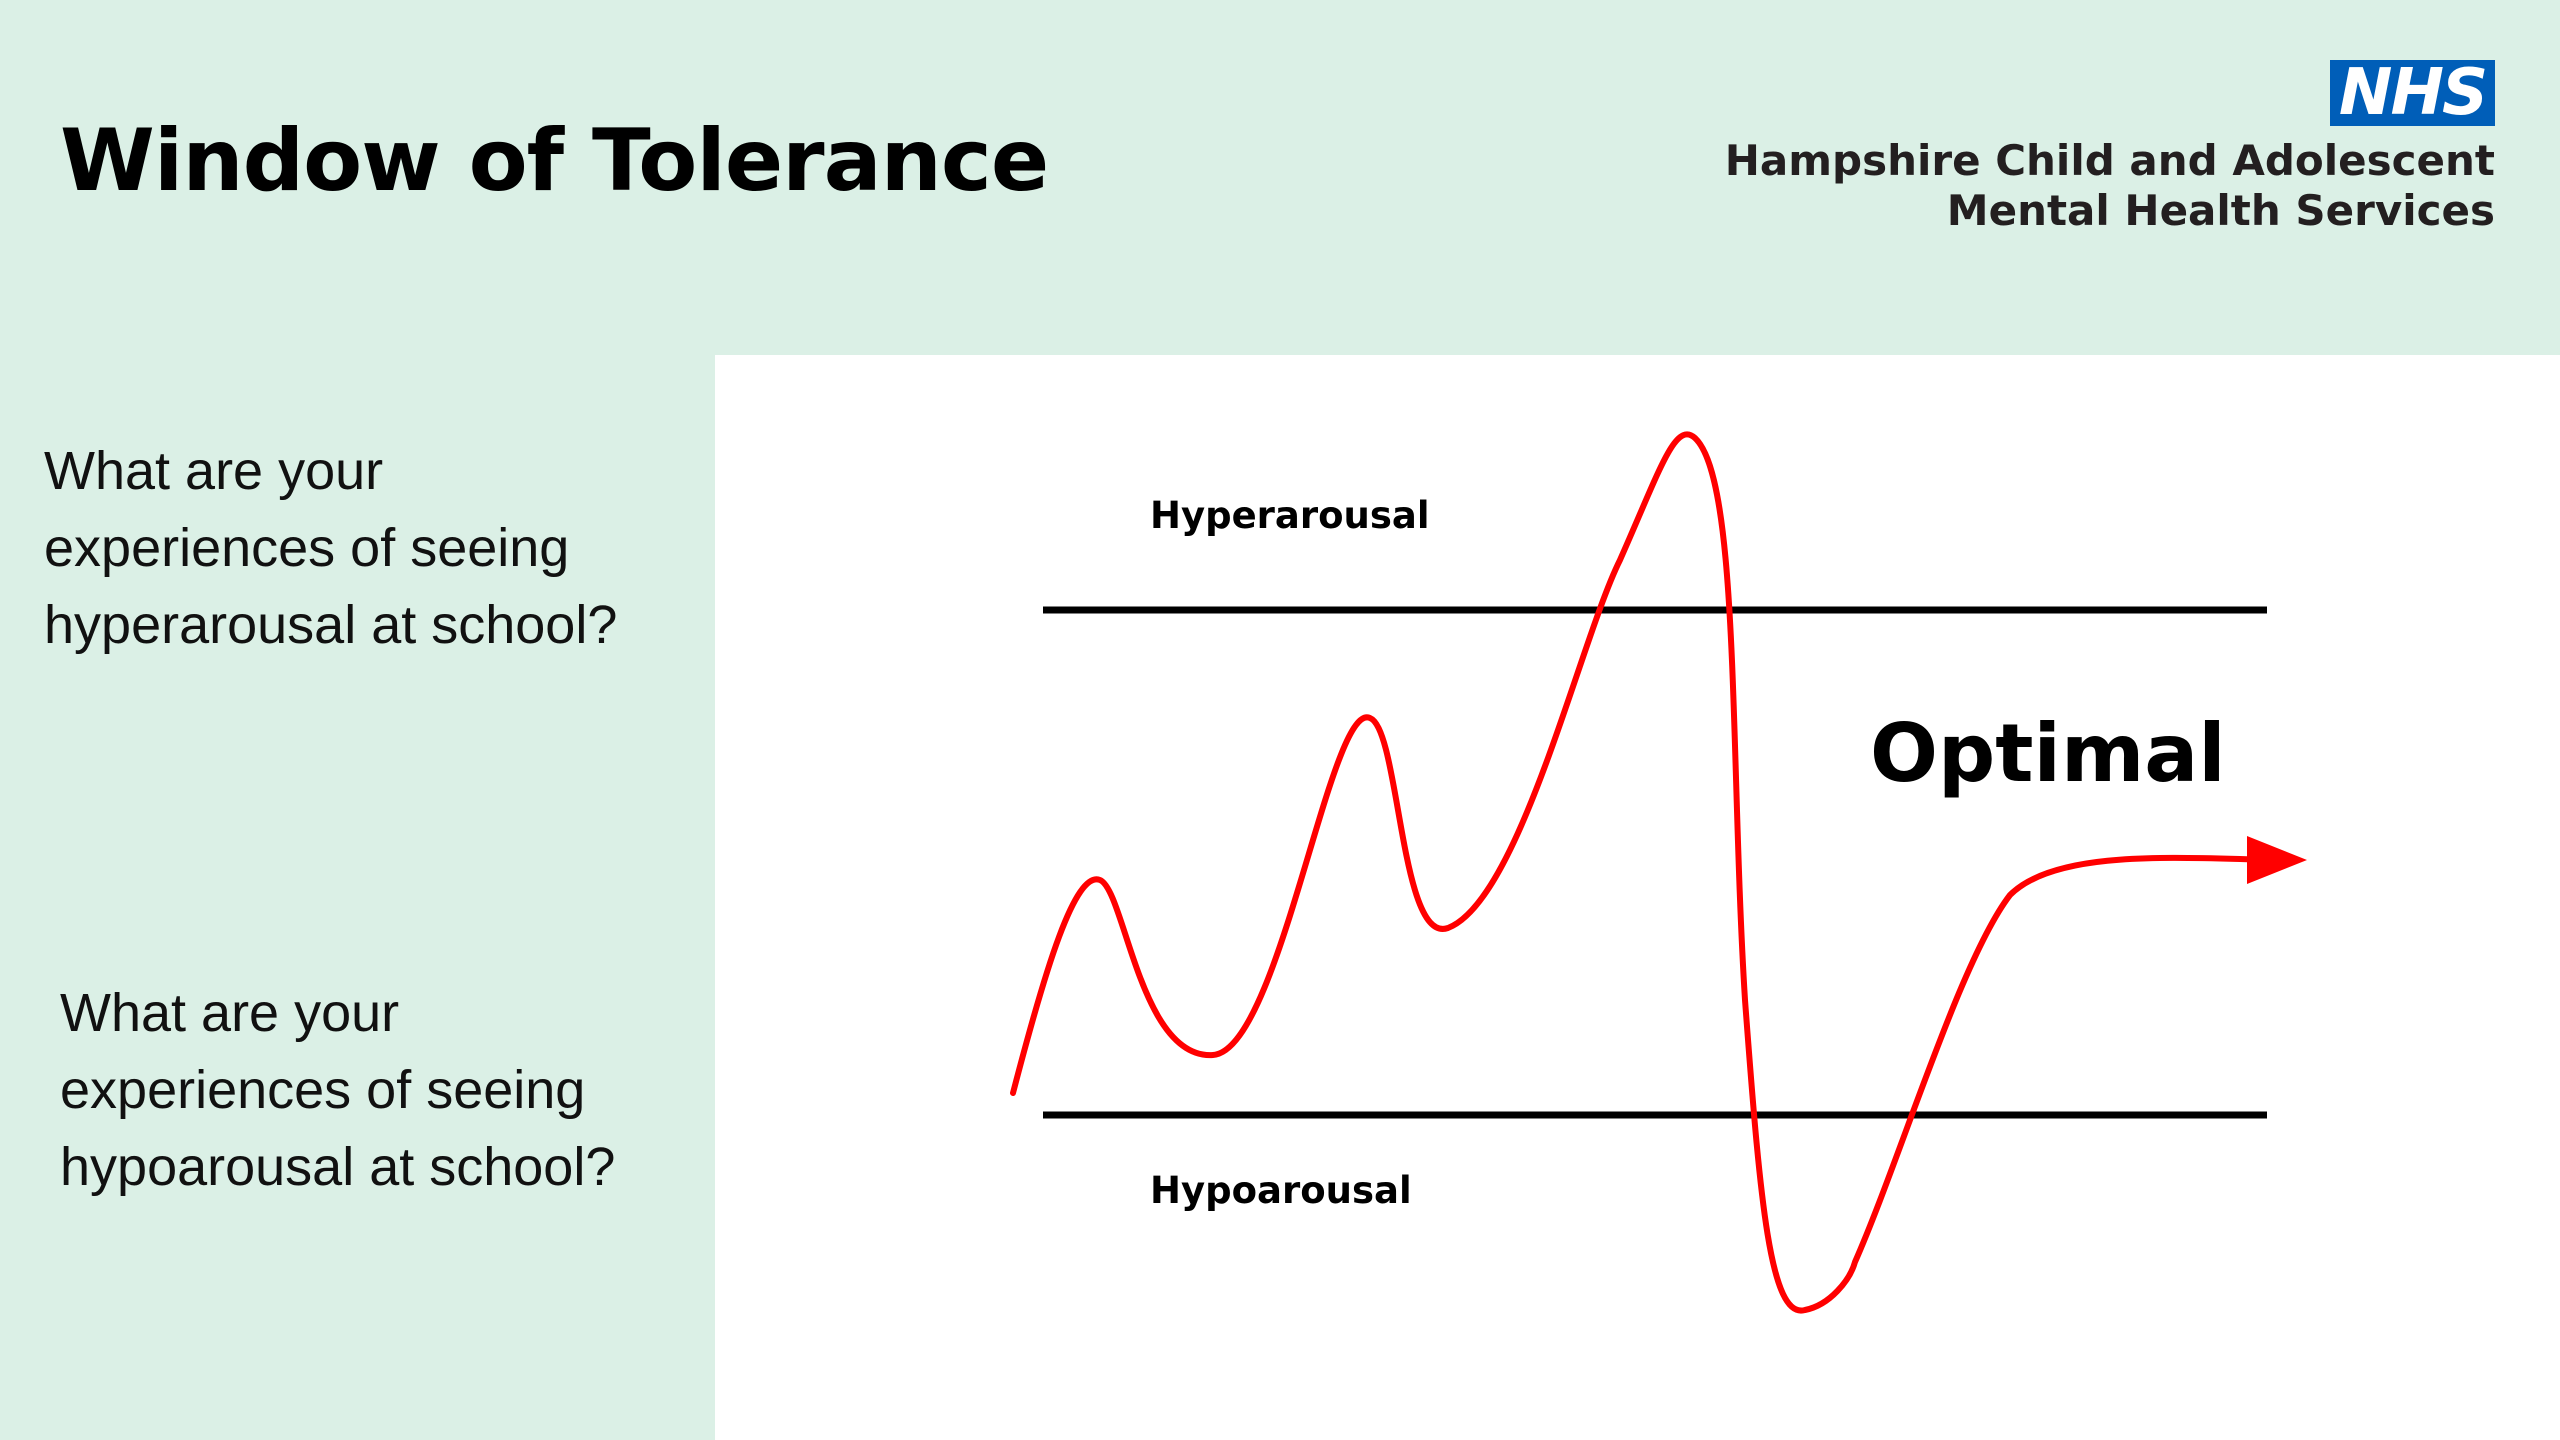  I want to click on organisation-name-line-1: Hampshire Child and Adolescent, so click(2109, 160).